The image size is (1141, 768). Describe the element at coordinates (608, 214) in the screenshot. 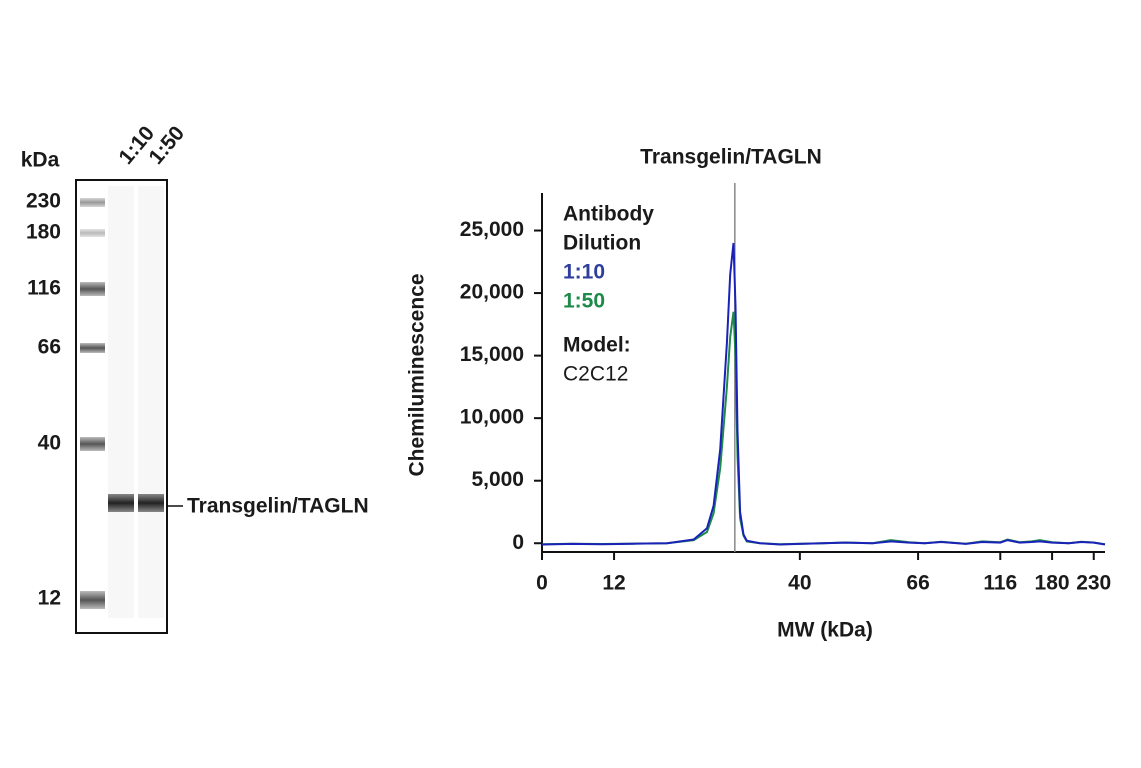

I see `legend-title: Antibody` at that location.